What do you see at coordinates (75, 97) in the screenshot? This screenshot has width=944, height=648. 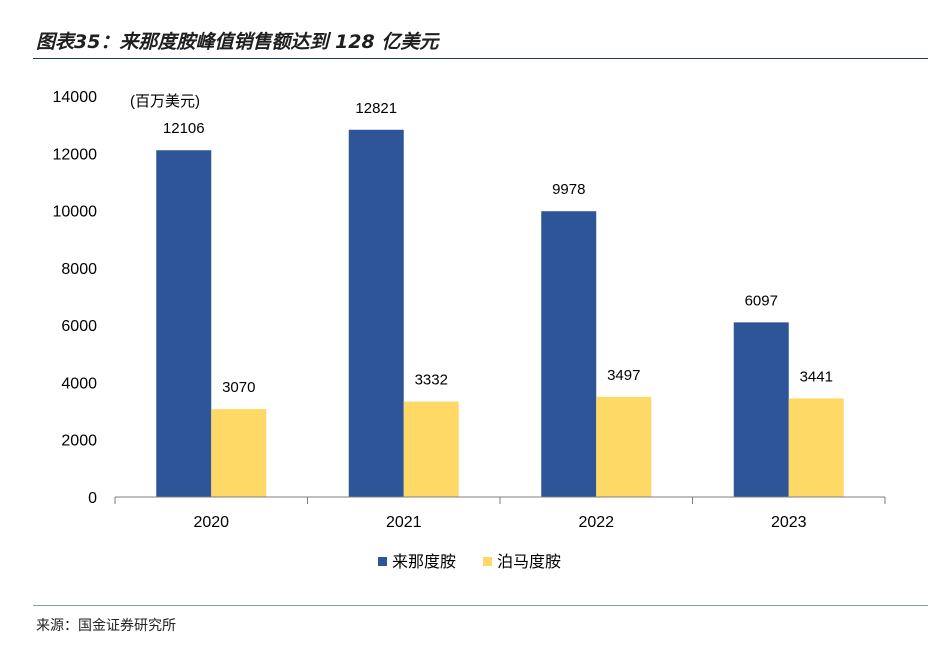 I see `y-tick-label: 14000` at bounding box center [75, 97].